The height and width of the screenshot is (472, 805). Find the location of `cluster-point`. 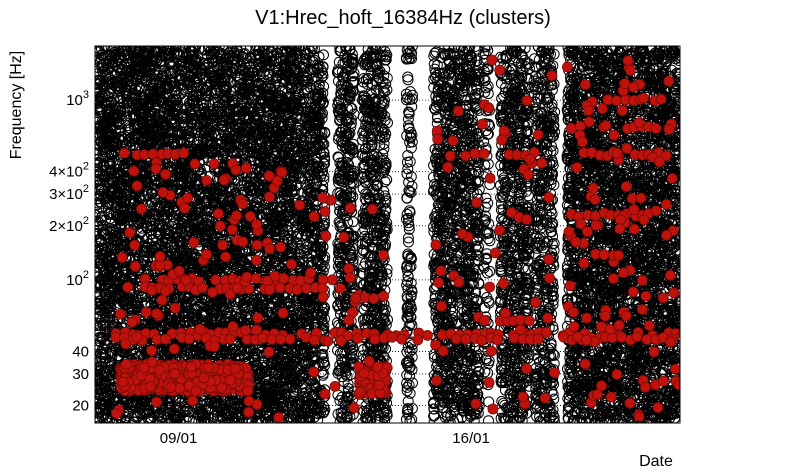

cluster-point is located at coordinates (166, 247).